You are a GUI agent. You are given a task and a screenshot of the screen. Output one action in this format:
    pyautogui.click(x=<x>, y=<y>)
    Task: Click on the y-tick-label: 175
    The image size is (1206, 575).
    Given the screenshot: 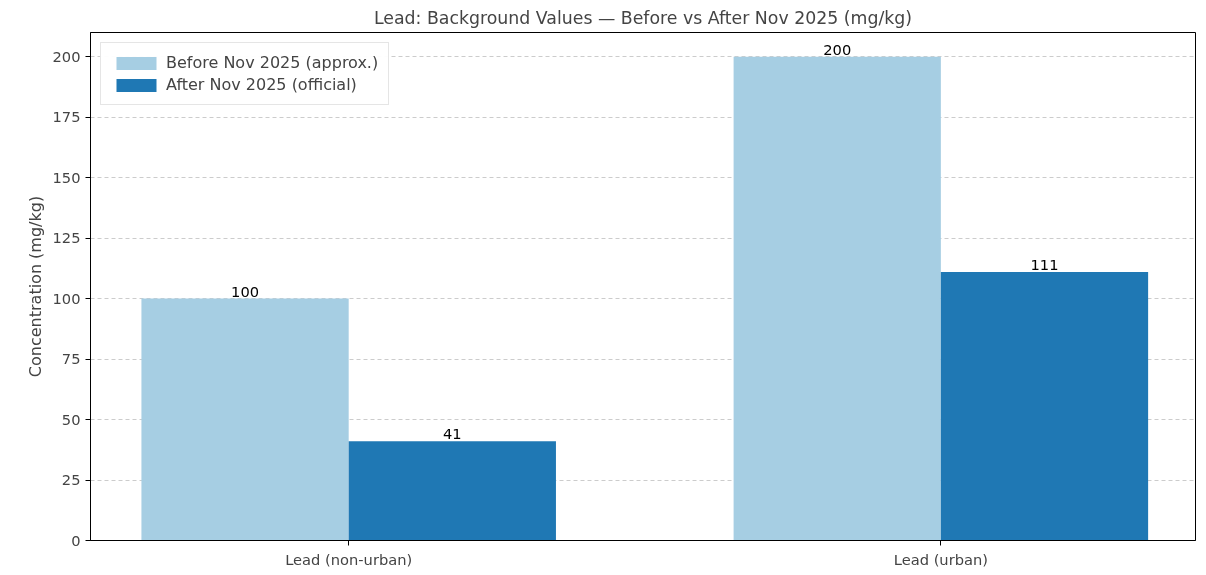 What is the action you would take?
    pyautogui.click(x=66, y=117)
    